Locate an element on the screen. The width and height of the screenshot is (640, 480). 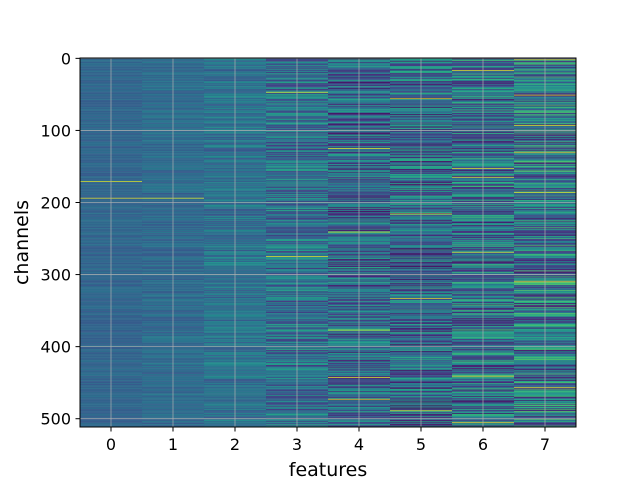
x-tick-label: 1 is located at coordinates (173, 444).